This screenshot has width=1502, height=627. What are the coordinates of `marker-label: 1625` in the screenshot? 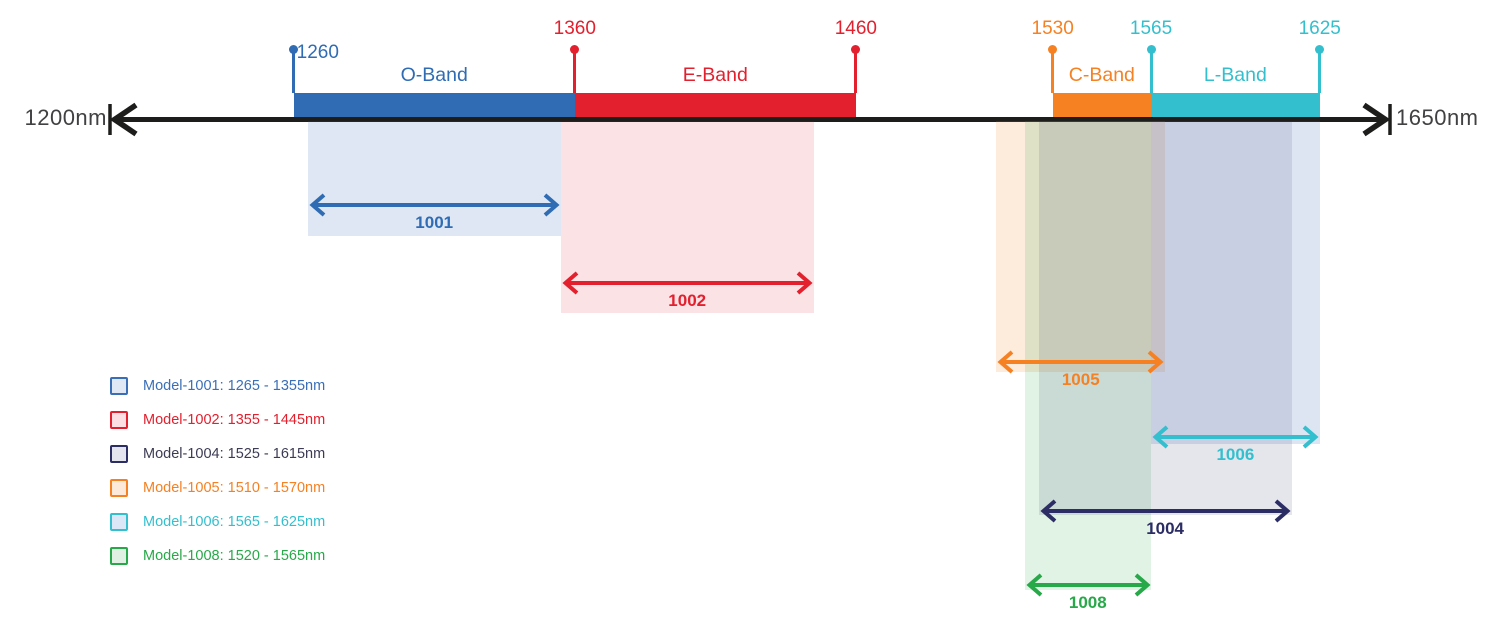 It's located at (1319, 28).